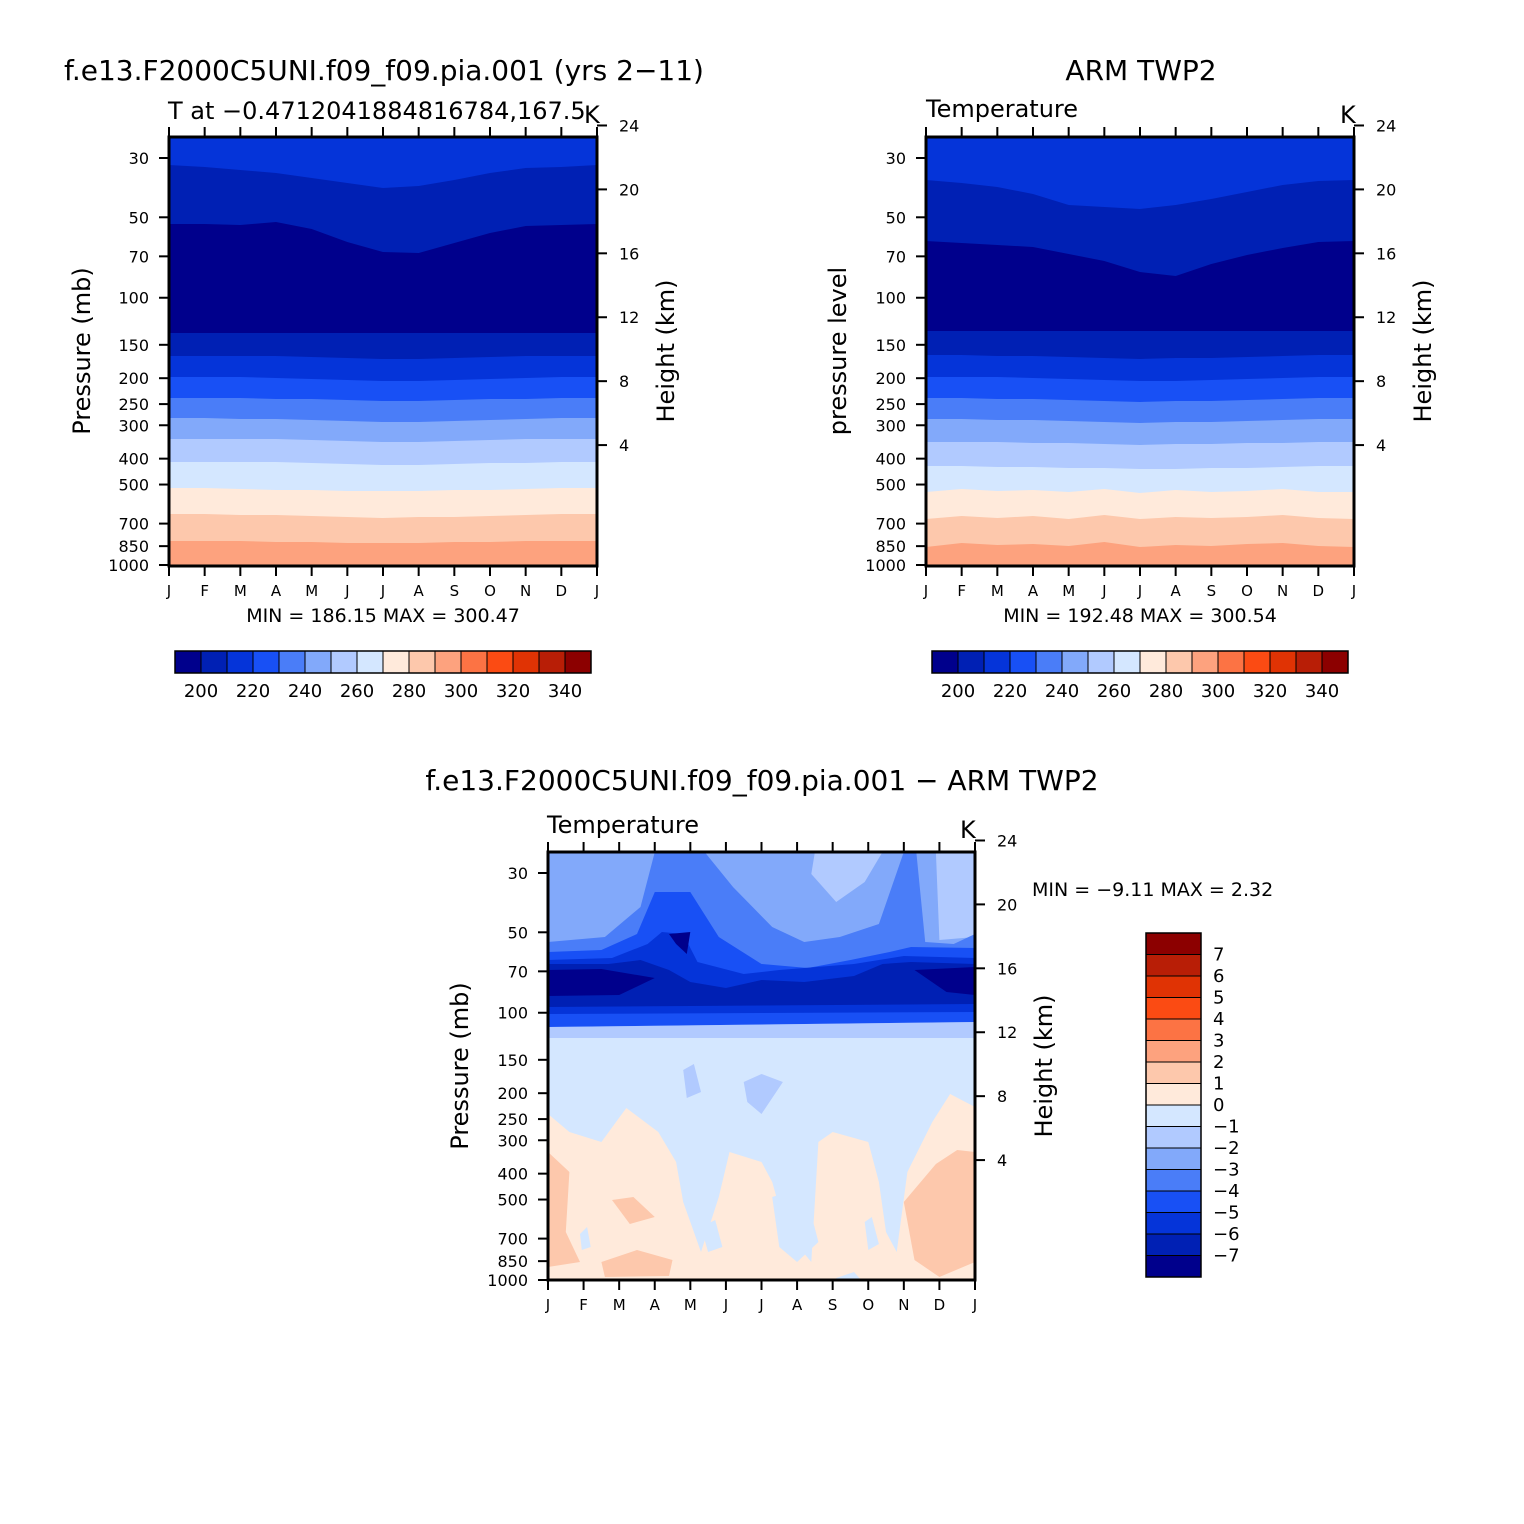 The width and height of the screenshot is (1524, 1524). I want to click on panel-diff-ylabel-right: Height (km), so click(1044, 1066).